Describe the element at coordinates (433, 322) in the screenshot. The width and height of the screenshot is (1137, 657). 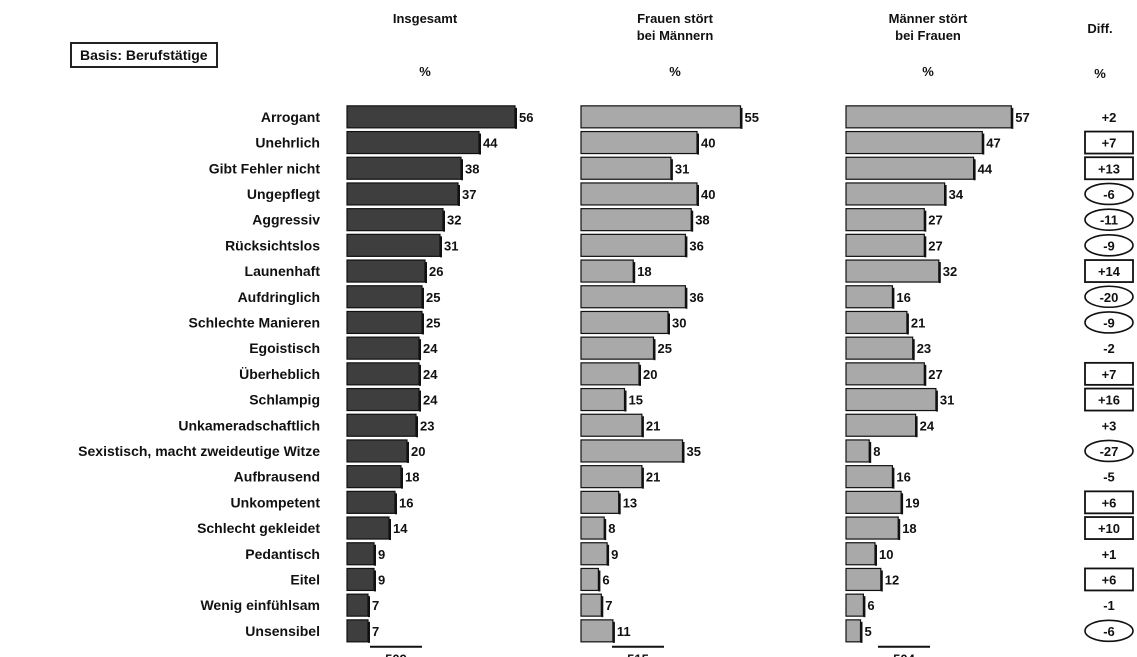
I see `bar-value-label: 25` at that location.